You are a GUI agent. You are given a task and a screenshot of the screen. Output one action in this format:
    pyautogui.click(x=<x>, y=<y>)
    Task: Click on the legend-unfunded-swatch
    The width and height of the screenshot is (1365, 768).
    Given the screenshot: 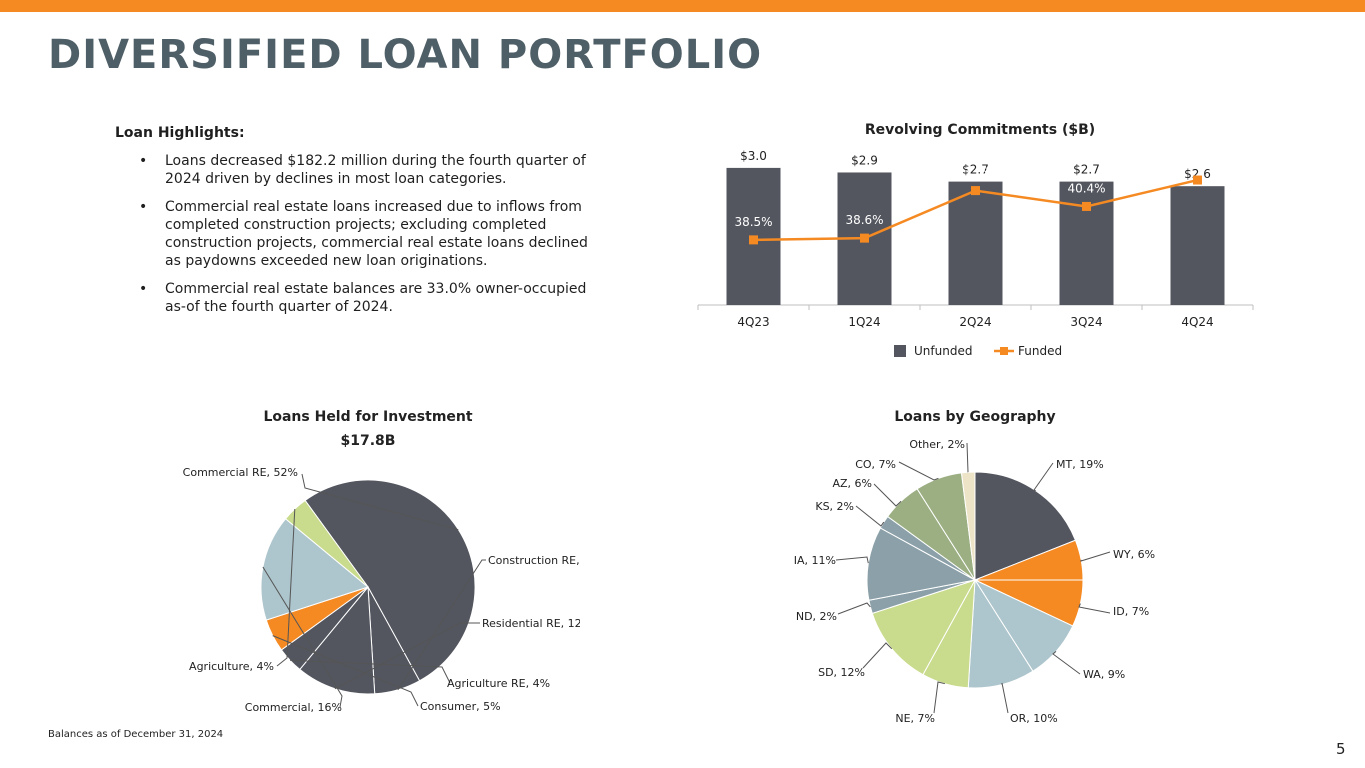 What is the action you would take?
    pyautogui.click(x=900, y=351)
    